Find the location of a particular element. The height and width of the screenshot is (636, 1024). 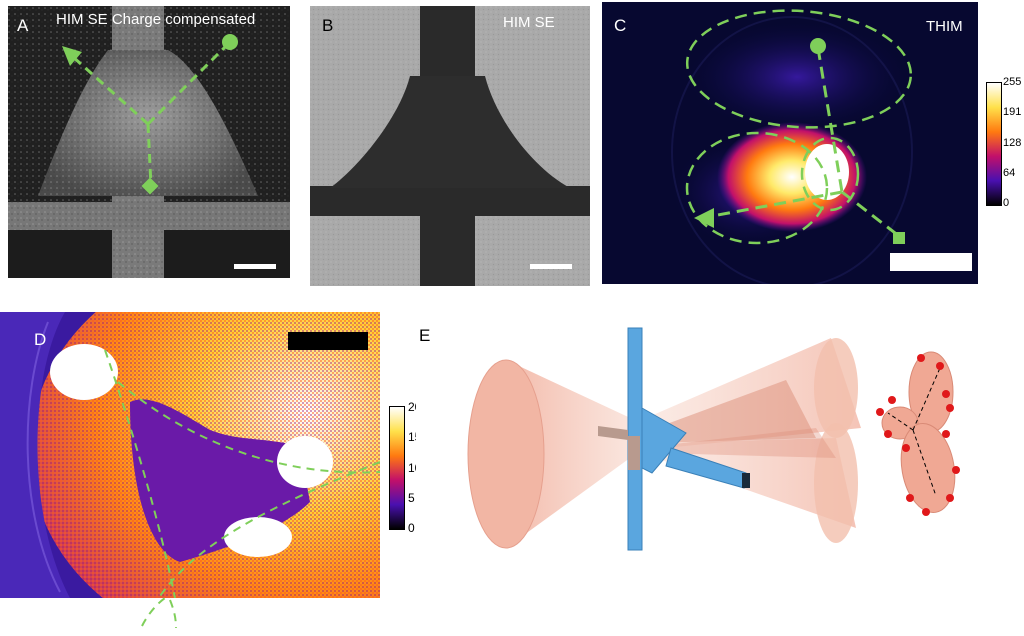

panel-d-colorbar-tick: 5 is located at coordinates (411, 498).